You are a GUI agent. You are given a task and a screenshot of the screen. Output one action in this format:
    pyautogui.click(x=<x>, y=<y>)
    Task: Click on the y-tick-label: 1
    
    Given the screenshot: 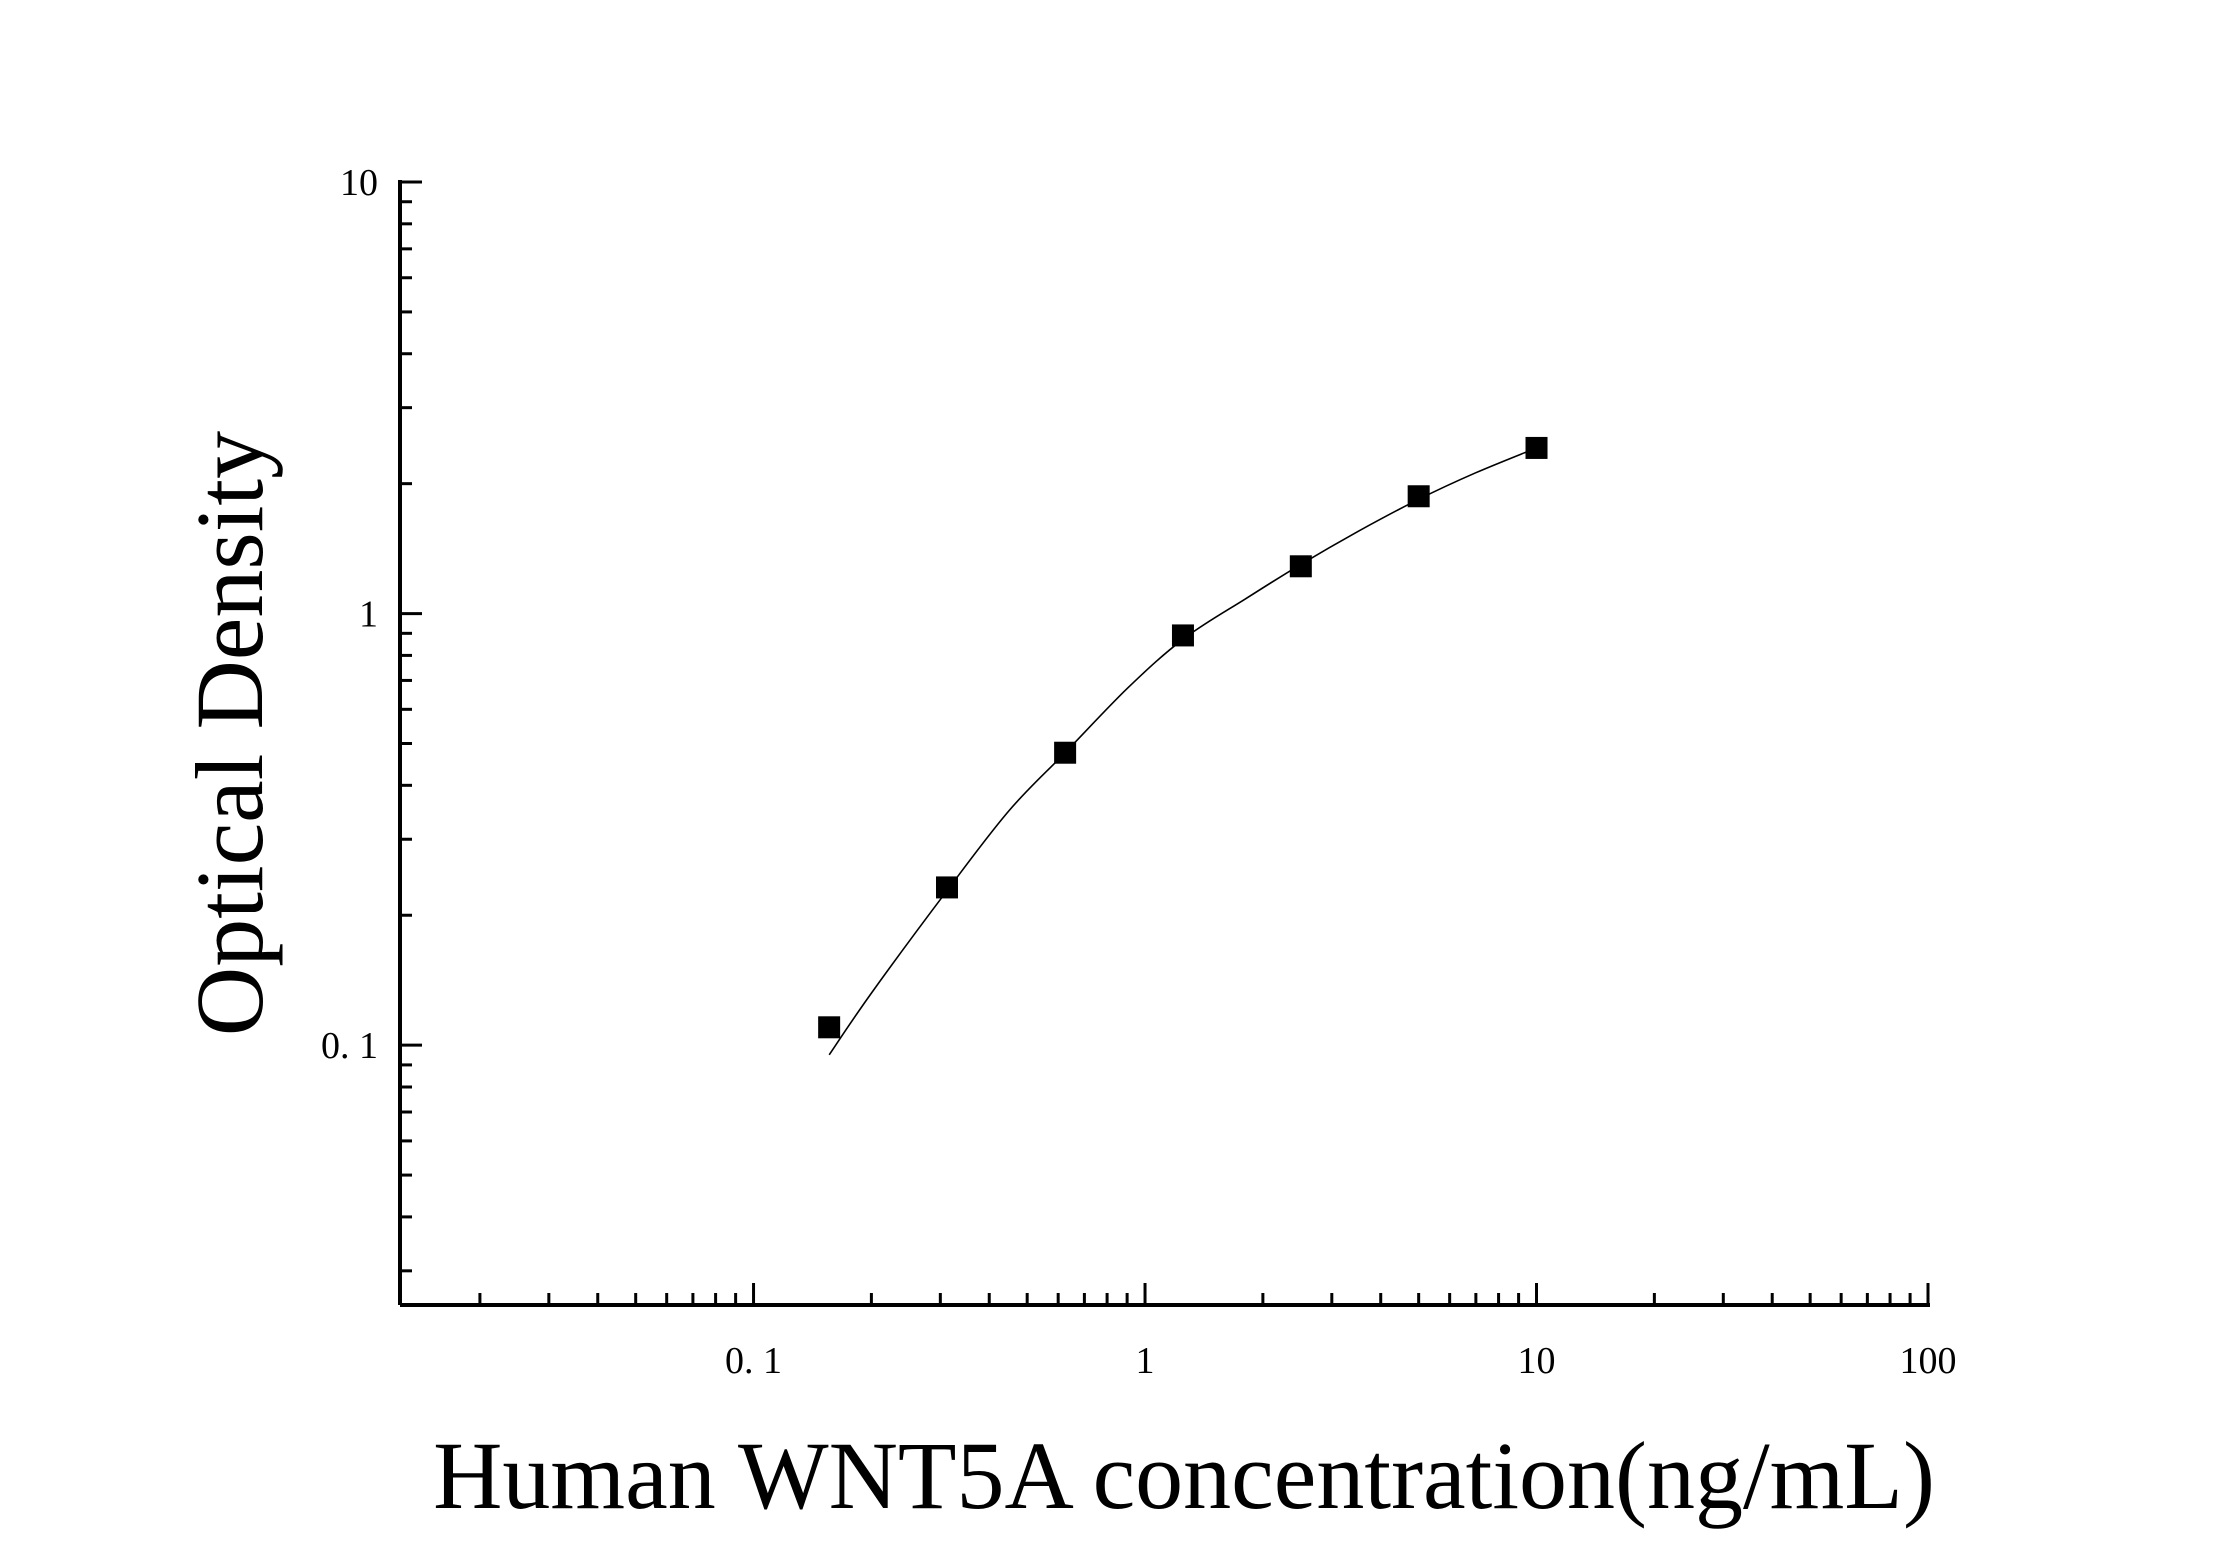 What is the action you would take?
    pyautogui.click(x=368, y=615)
    